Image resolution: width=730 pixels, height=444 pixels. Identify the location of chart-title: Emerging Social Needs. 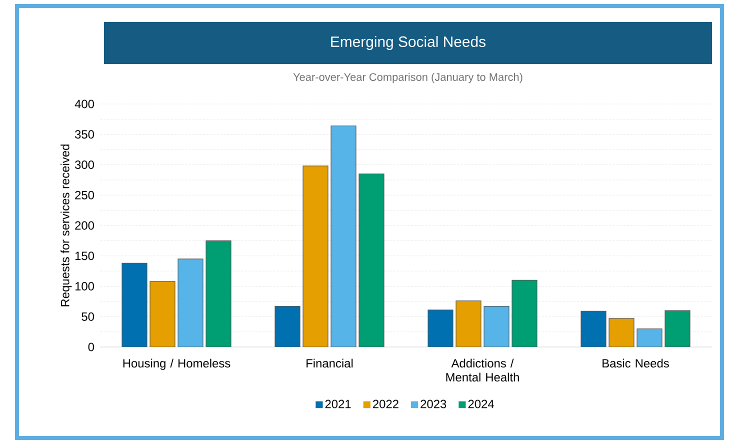
(408, 43).